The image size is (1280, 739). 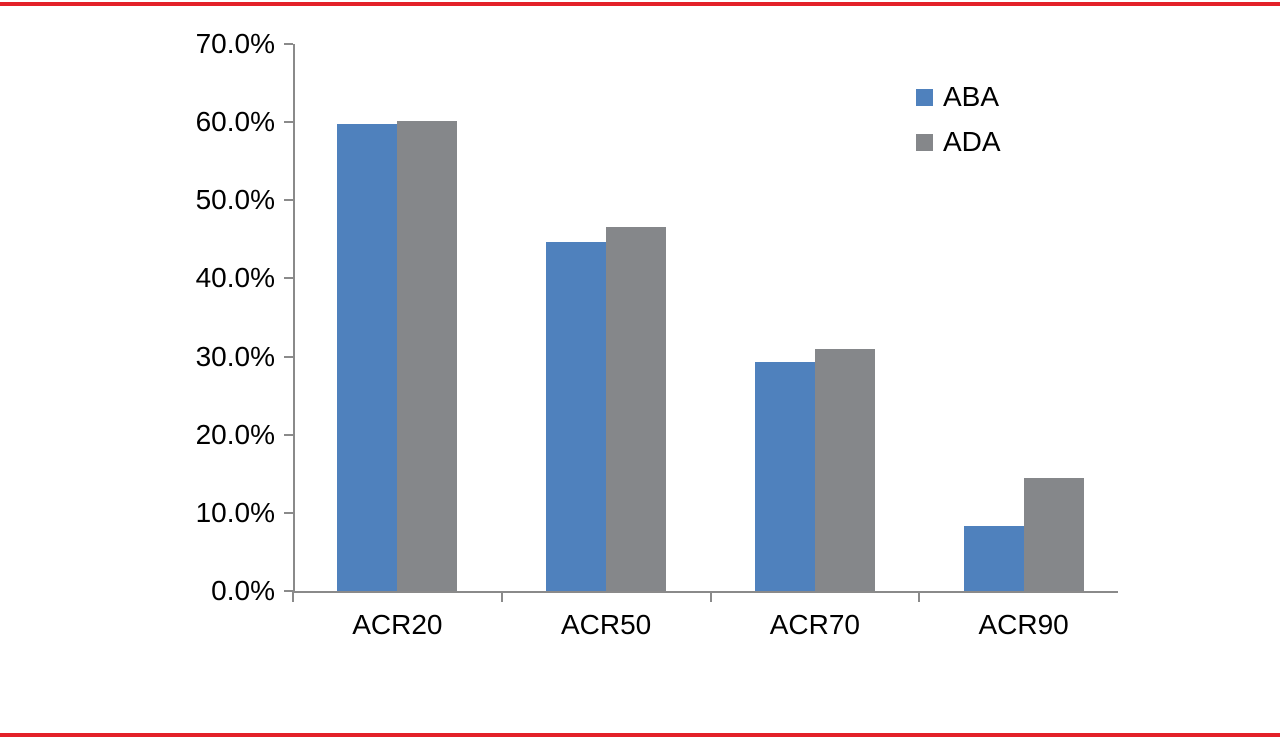 I want to click on y-axis-tick-label: 30.0%, so click(x=235, y=356).